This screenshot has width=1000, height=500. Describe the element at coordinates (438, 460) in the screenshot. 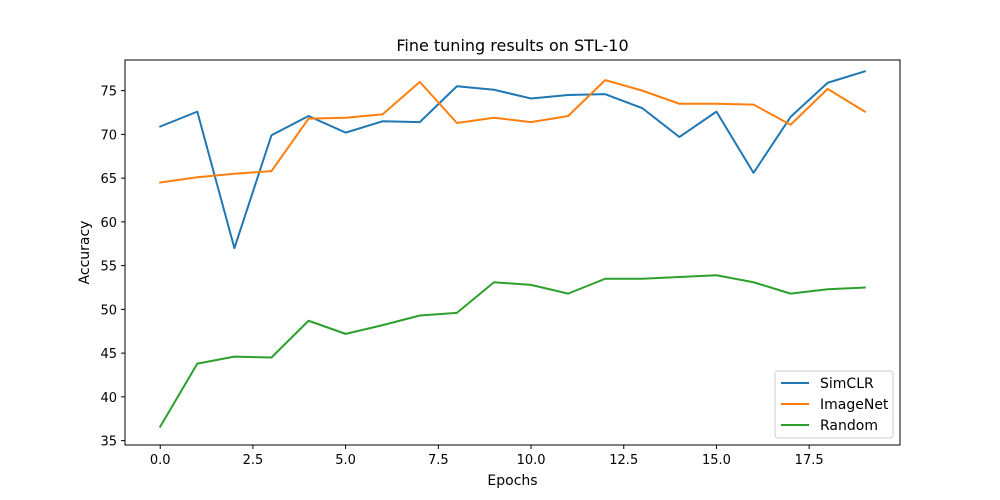

I see `x-tick-label: 7.5` at that location.